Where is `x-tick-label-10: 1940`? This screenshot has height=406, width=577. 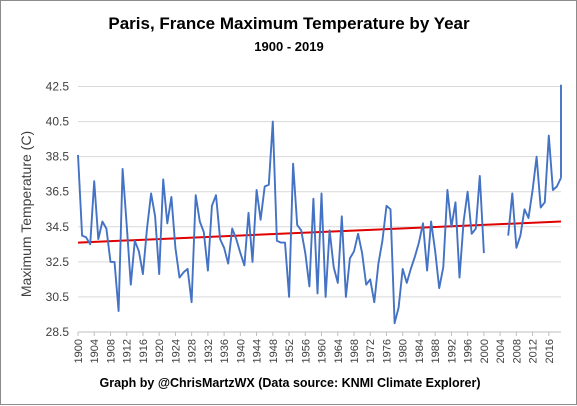 x-tick-label-10: 1940 is located at coordinates (241, 351).